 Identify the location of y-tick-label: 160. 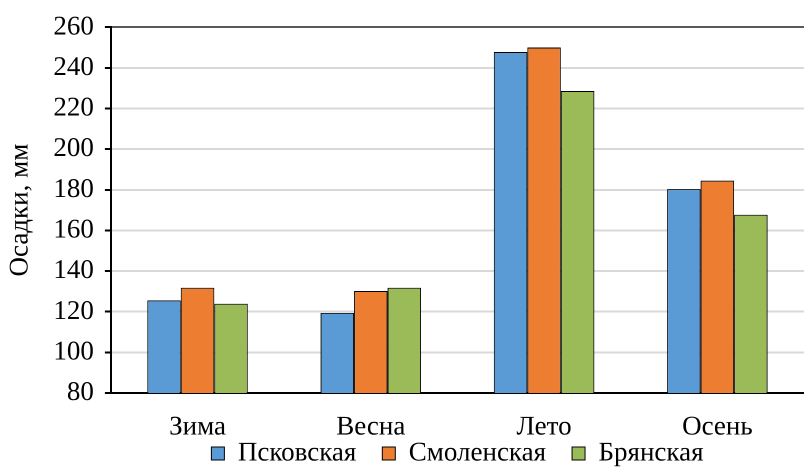
(73, 229).